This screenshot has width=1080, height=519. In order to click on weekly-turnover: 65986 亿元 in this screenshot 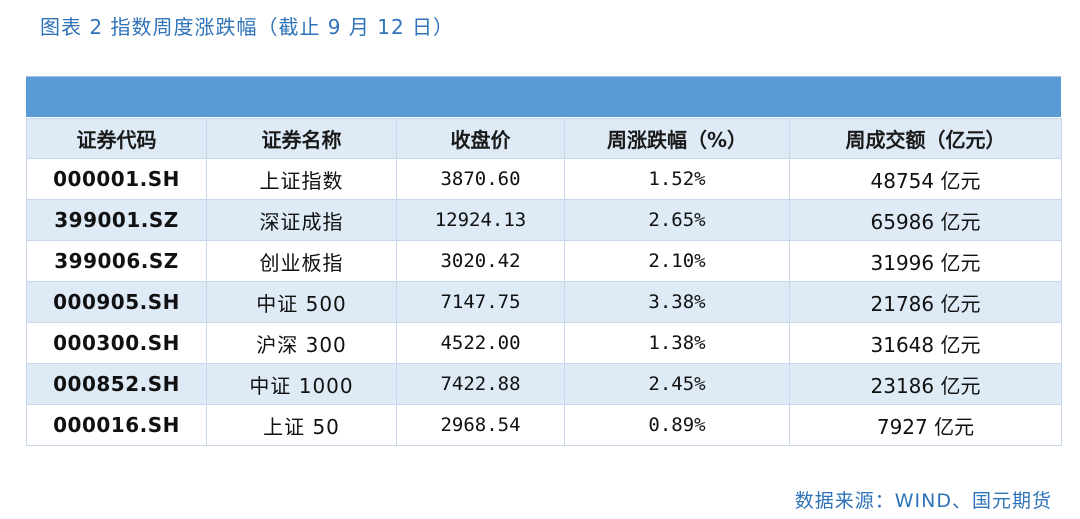, I will do `click(925, 220)`.